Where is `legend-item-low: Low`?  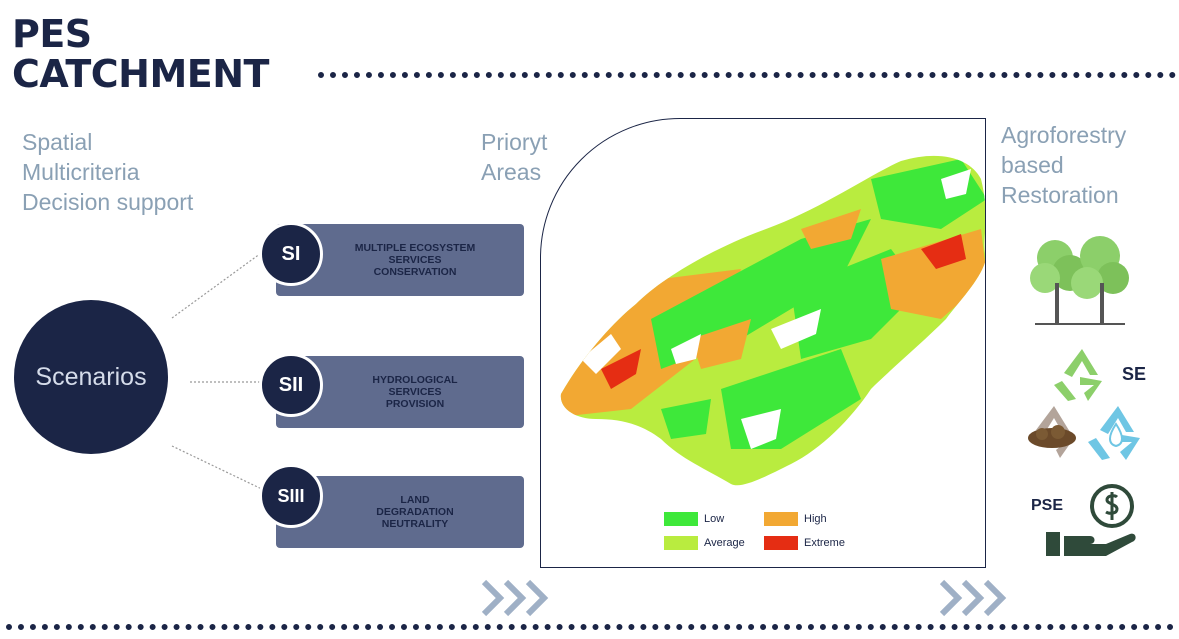
legend-item-low: Low is located at coordinates (694, 519).